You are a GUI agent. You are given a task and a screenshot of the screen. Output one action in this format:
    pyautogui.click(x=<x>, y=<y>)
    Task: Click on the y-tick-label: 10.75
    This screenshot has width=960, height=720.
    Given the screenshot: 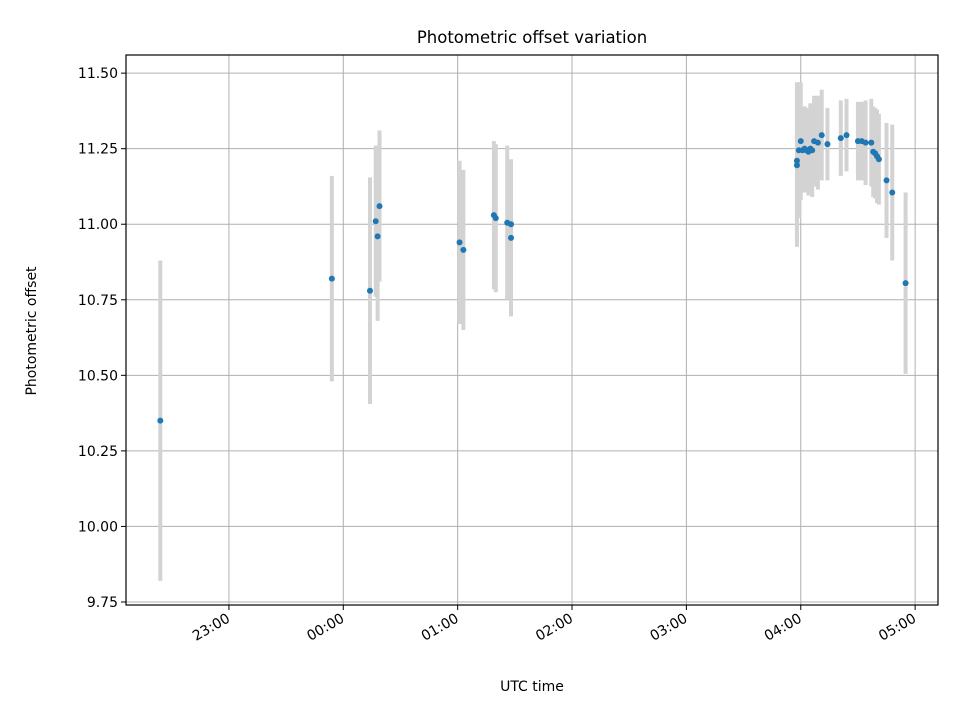 What is the action you would take?
    pyautogui.click(x=98, y=301)
    